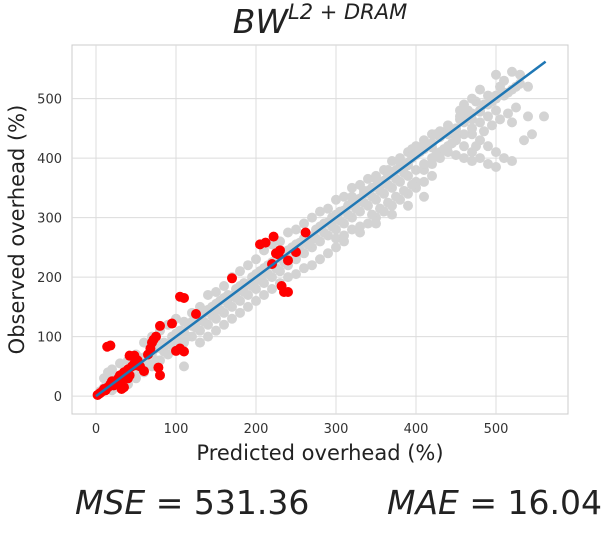 Image resolution: width=607 pixels, height=534 pixels. Describe the element at coordinates (176, 429) in the screenshot. I see `x-tick-label: 100` at that location.